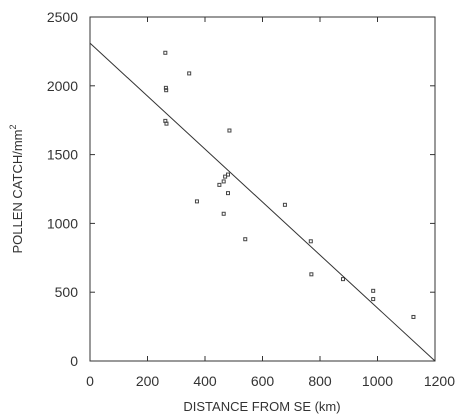 This screenshot has height=418, width=456. I want to click on y-axis-title: POLLEN CATCH/mm2, so click(16, 188).